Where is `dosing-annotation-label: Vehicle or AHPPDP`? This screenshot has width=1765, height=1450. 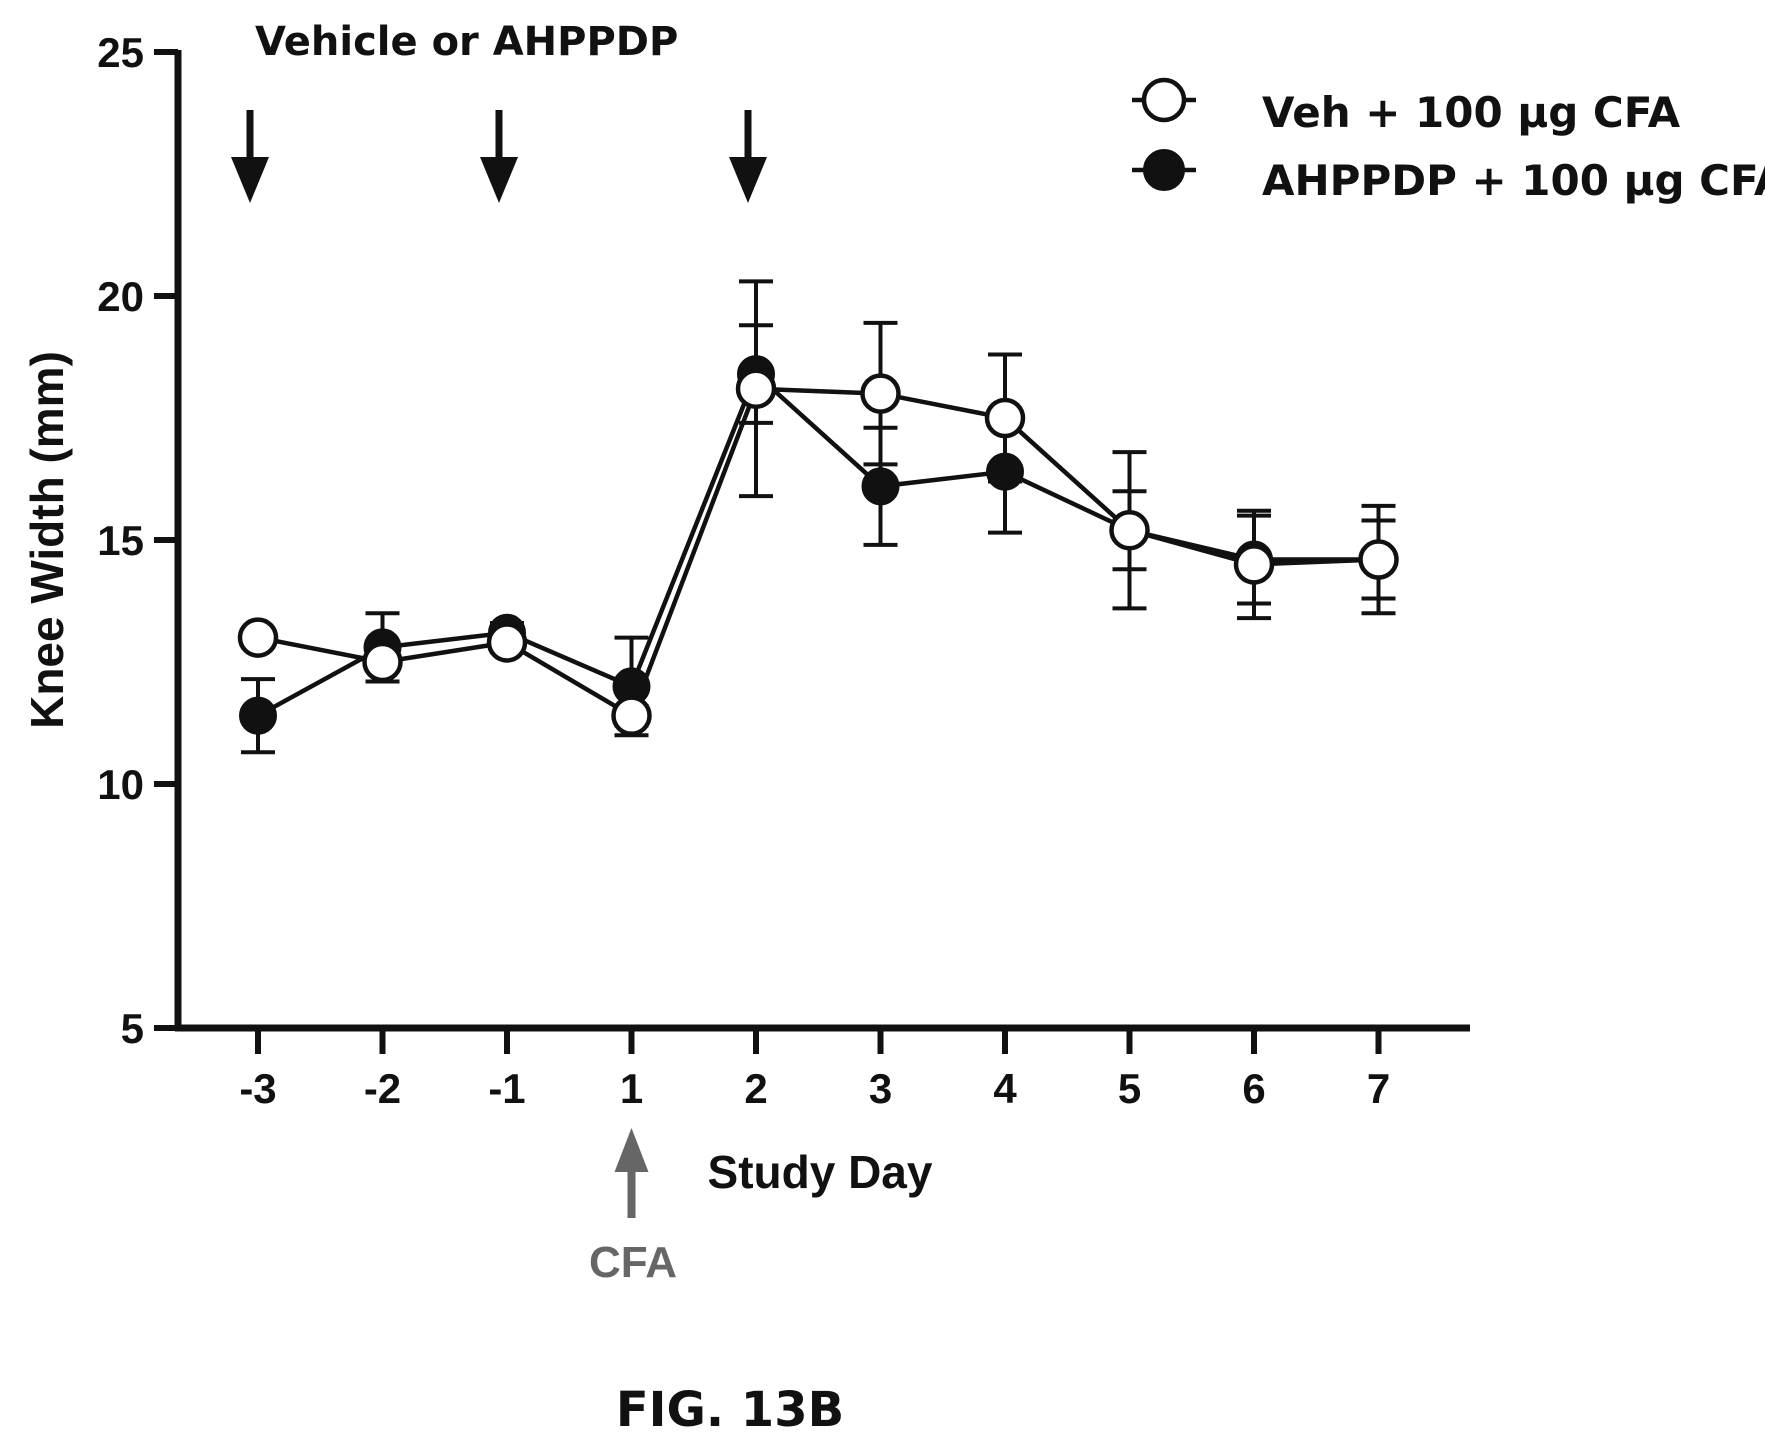 dosing-annotation-label: Vehicle or AHPPDP is located at coordinates (466, 42).